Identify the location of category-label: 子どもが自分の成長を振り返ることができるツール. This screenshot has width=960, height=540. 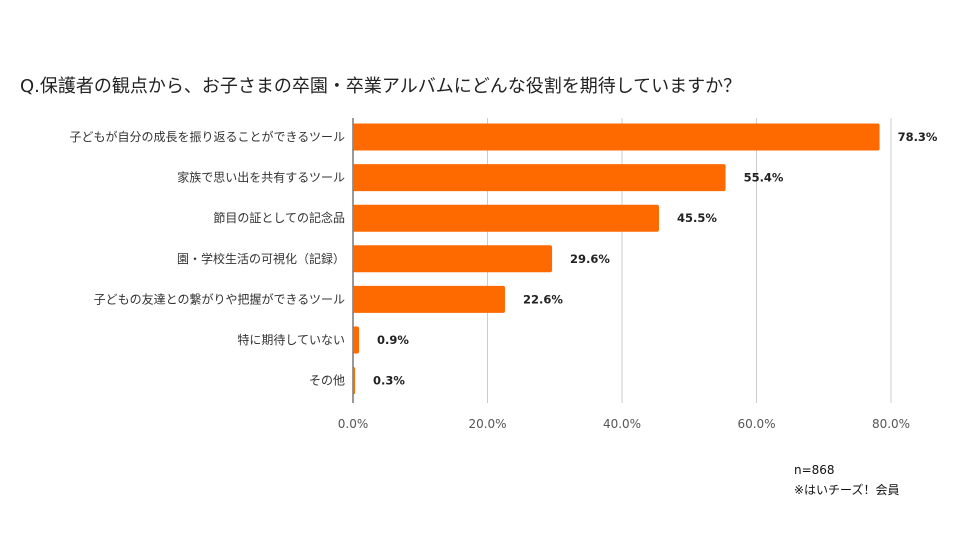
(207, 136).